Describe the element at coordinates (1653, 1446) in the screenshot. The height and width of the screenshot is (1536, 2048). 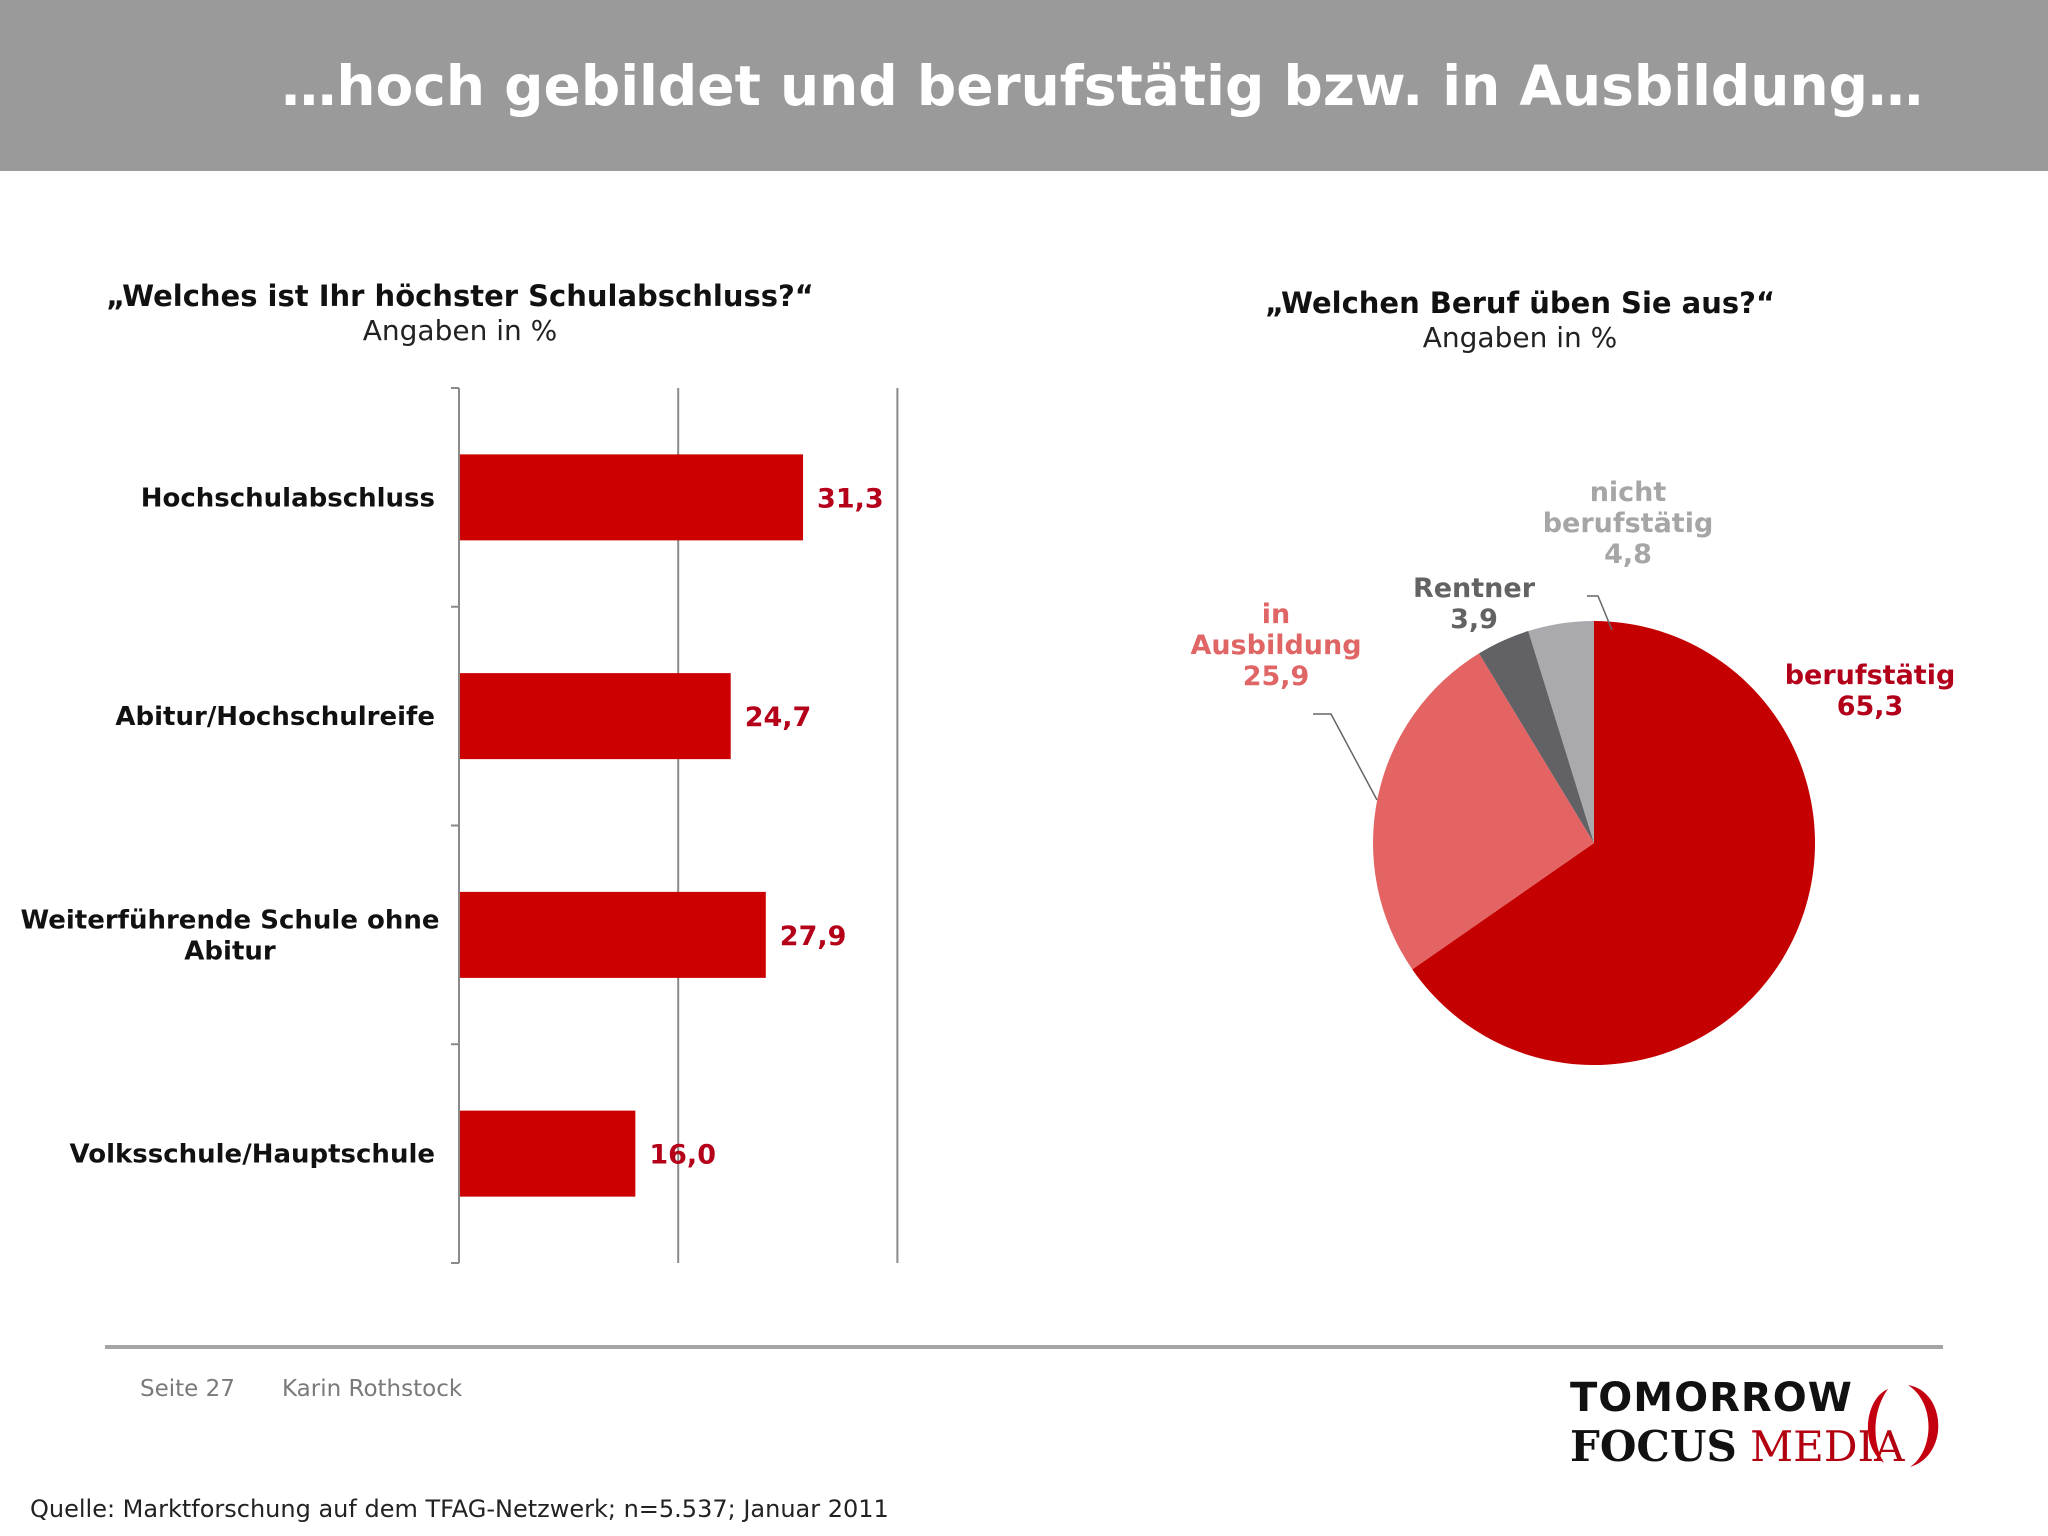
I see `logo-focus: FOCUS` at that location.